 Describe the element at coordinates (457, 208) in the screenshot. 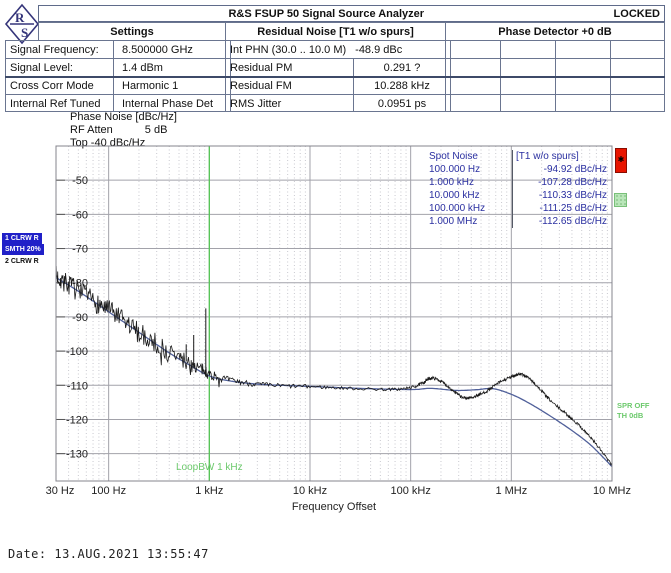

I see `spot-freq: 100.000 kHz` at that location.